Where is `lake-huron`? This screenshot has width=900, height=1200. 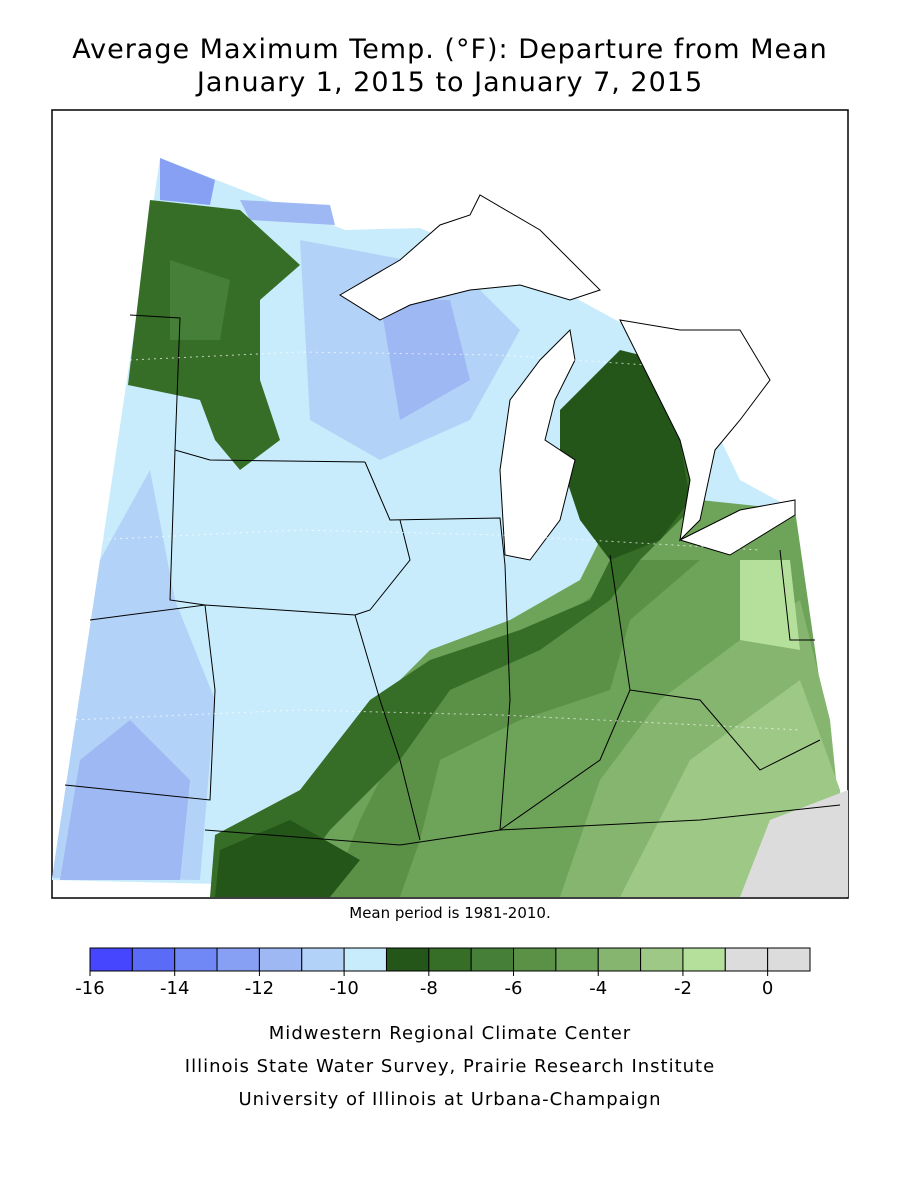
lake-huron is located at coordinates (695, 430).